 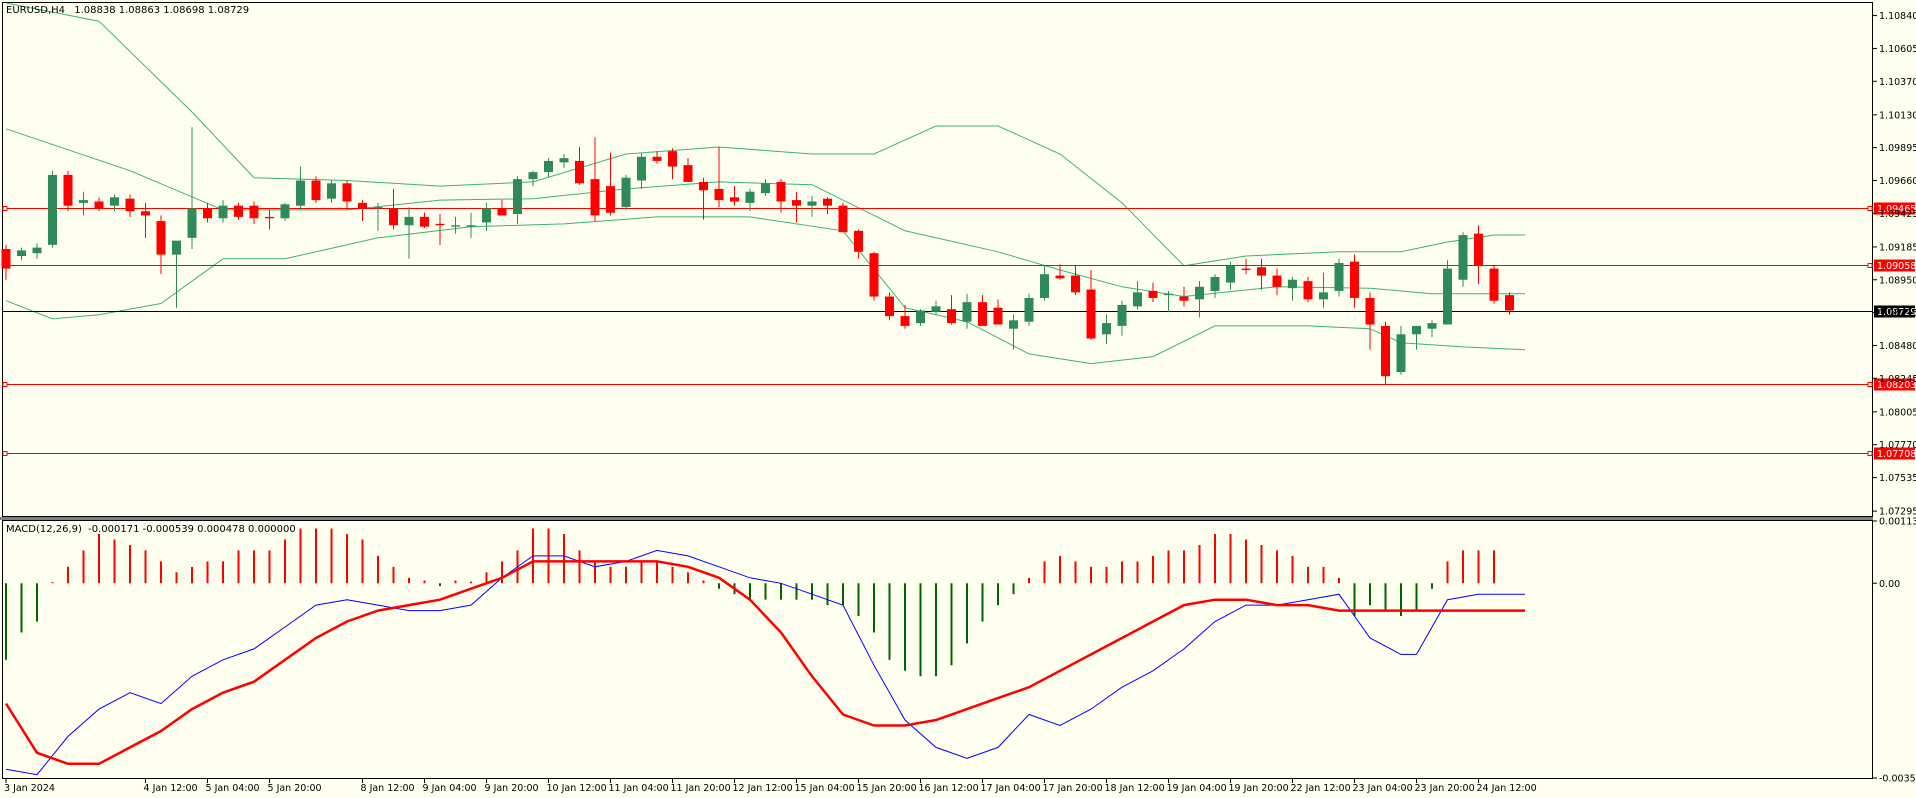 I want to click on price-tick-label: 1.08950, so click(x=1897, y=280).